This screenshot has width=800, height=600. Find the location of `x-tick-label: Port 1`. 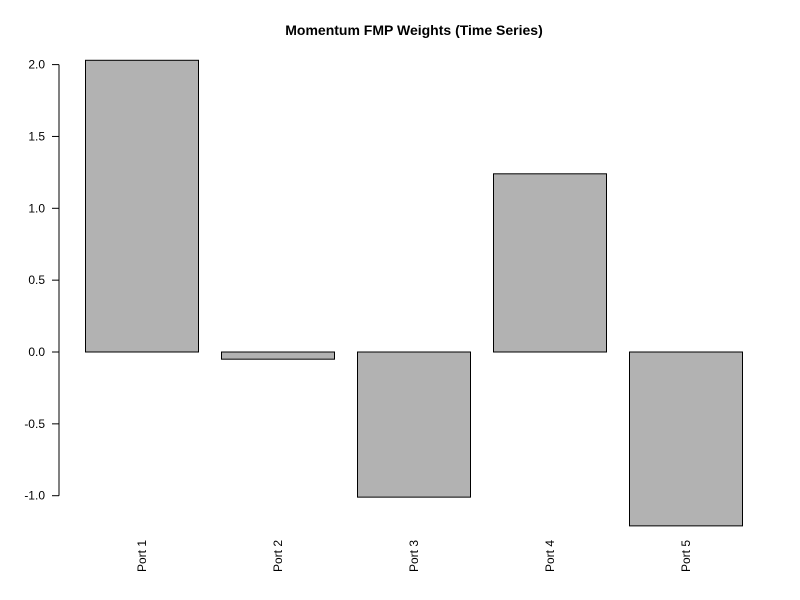

x-tick-label: Port 1 is located at coordinates (142, 556).